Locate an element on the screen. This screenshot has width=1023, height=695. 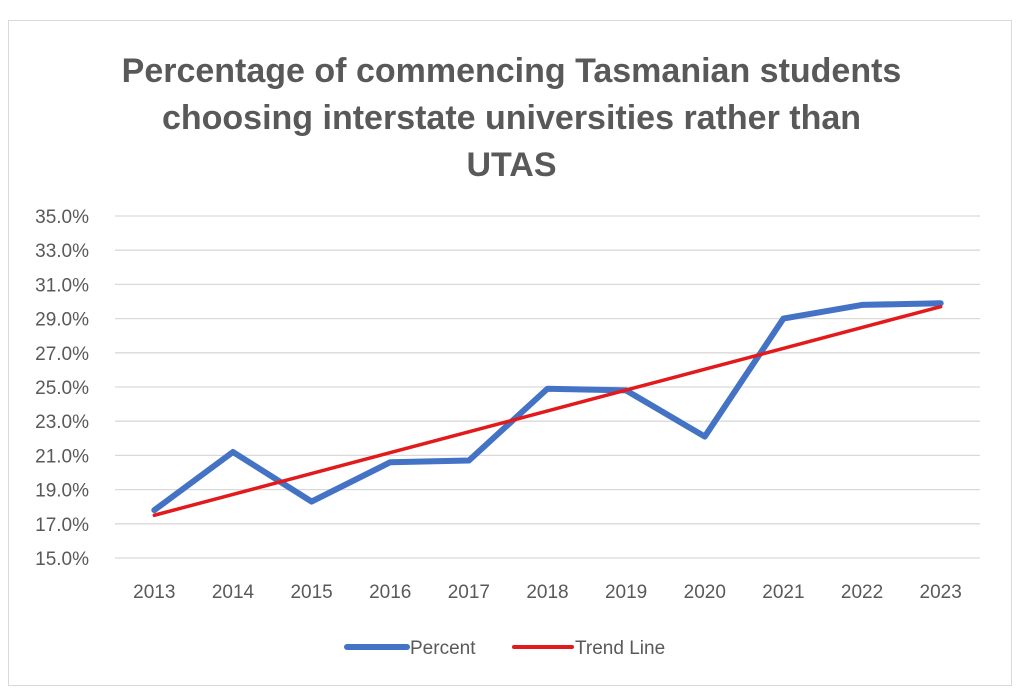
y-tick-label: 29.0% is located at coordinates (62, 320).